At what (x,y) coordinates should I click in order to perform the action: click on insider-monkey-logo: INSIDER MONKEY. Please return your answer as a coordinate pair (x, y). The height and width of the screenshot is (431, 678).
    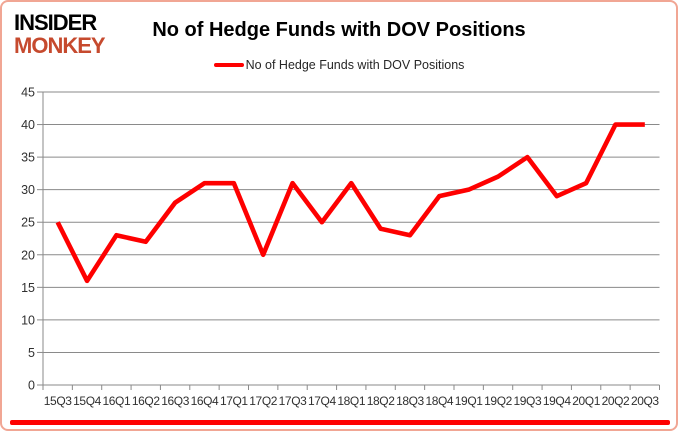
    Looking at the image, I should click on (60, 34).